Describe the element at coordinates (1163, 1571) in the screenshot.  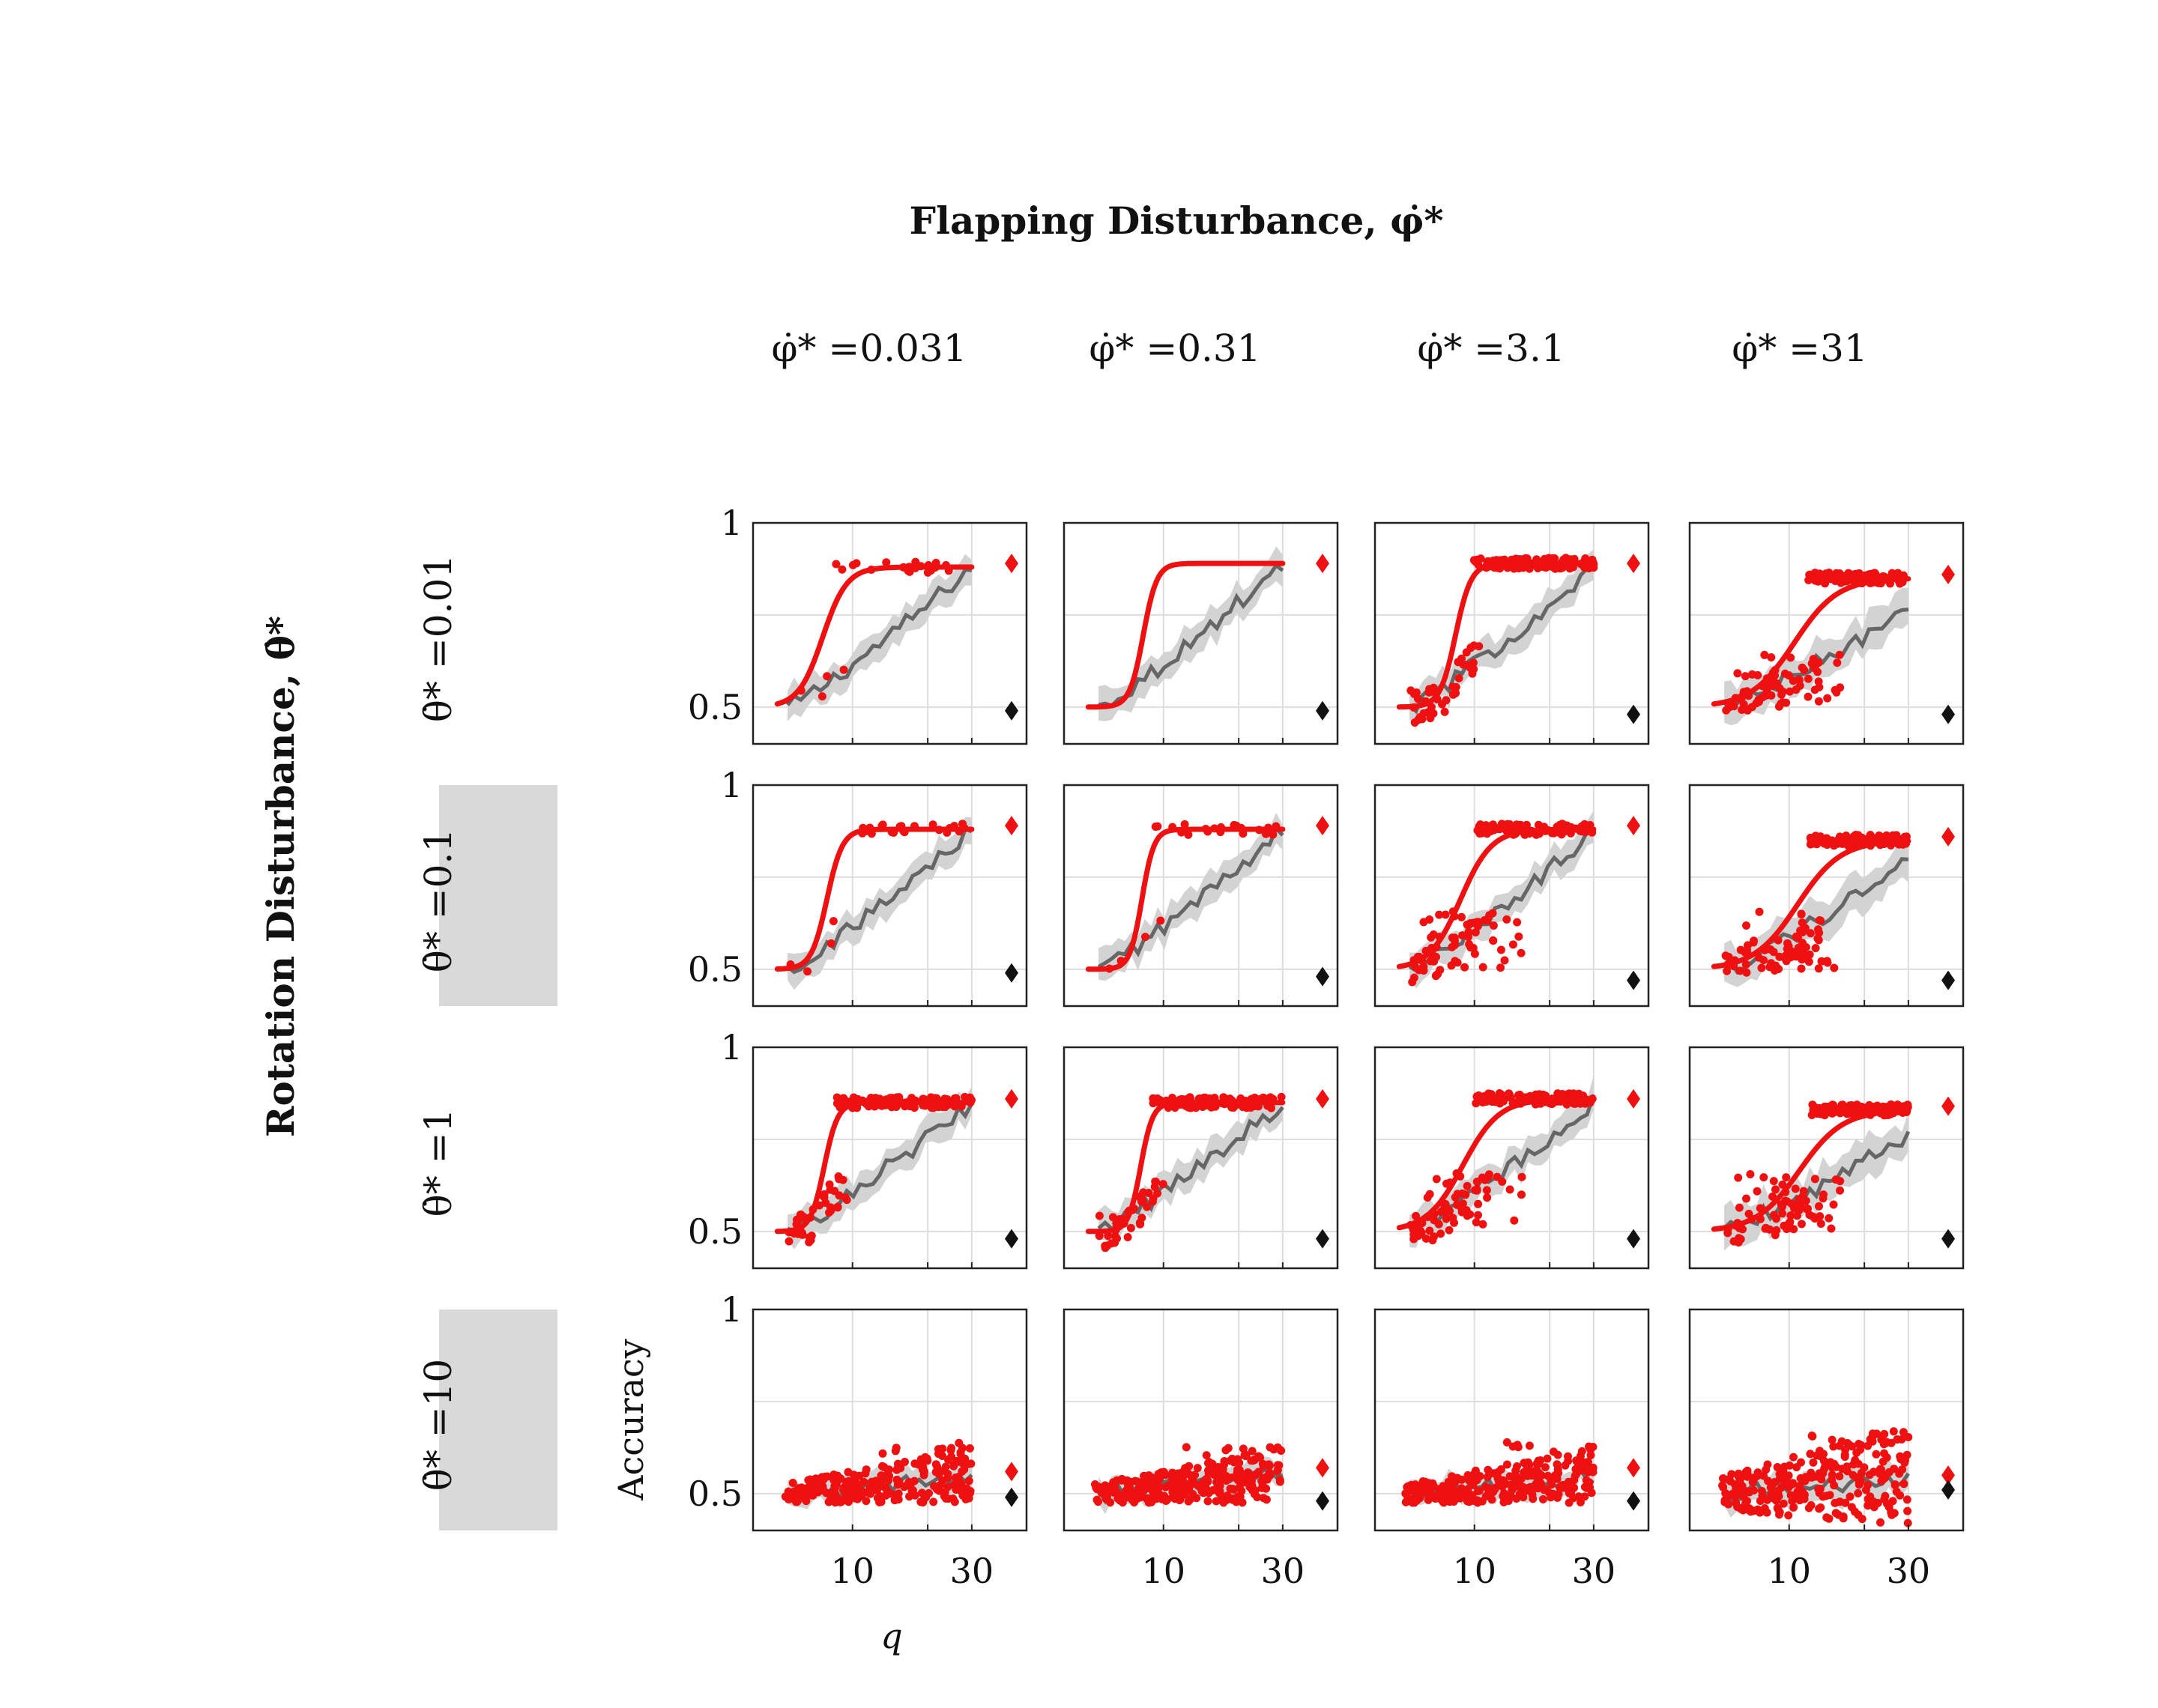
I see `x-tick-label: 10` at that location.